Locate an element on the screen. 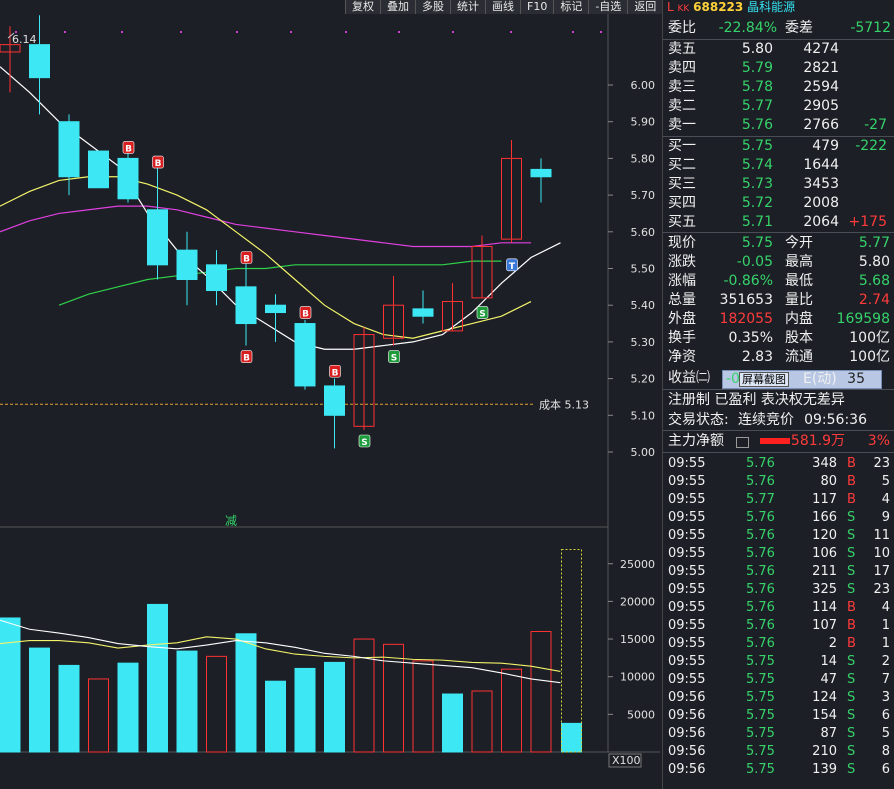 Image resolution: width=894 pixels, height=789 pixels. trade-volume: 117 is located at coordinates (824, 499).